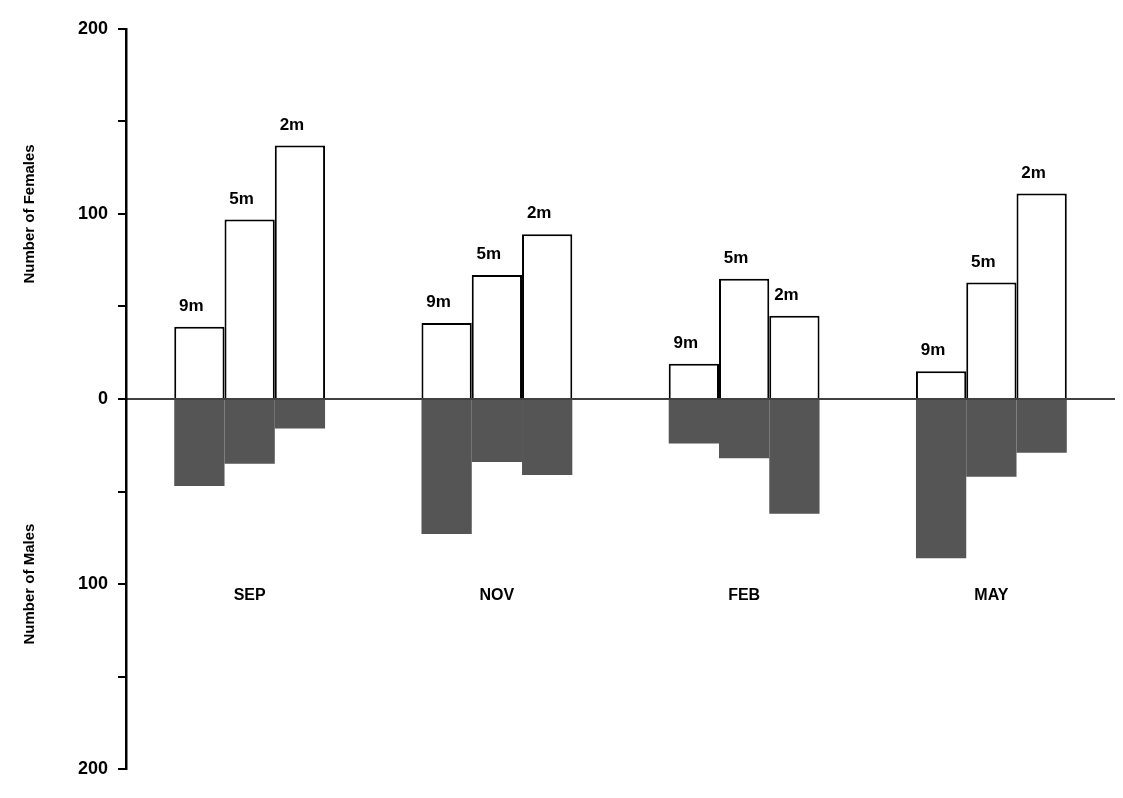 Image resolution: width=1123 pixels, height=798 pixels. Describe the element at coordinates (744, 595) in the screenshot. I see `x-tick-label: FEB` at that location.